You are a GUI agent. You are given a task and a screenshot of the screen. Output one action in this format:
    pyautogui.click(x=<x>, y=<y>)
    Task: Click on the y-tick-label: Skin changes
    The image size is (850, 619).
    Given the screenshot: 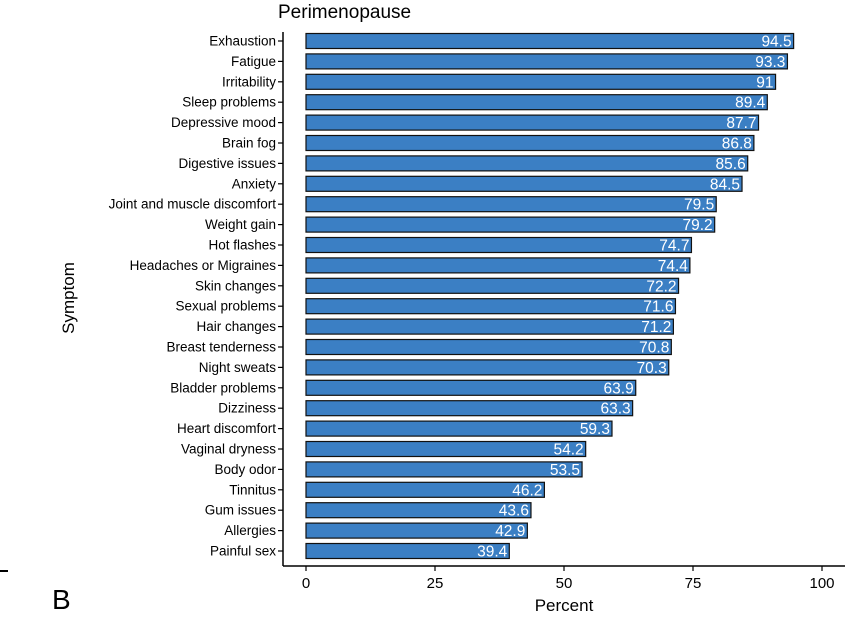 What is the action you would take?
    pyautogui.click(x=235, y=285)
    